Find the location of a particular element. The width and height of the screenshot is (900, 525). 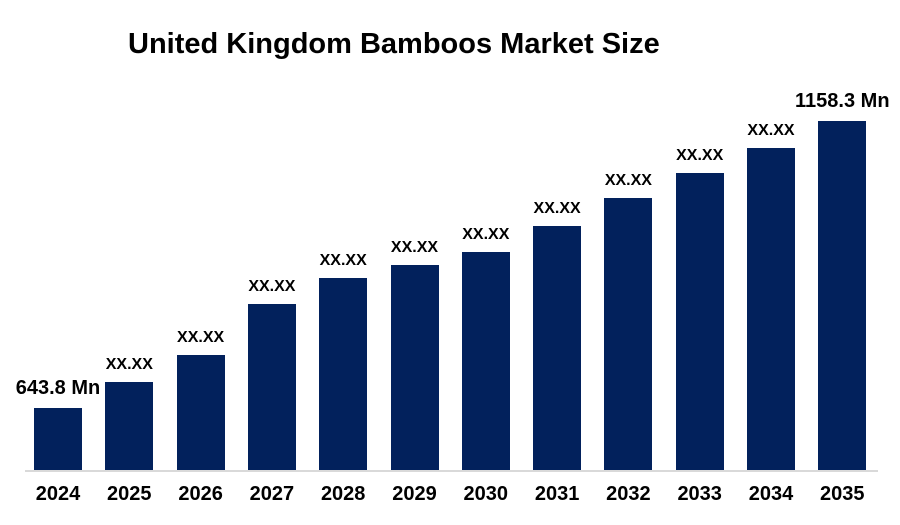

bar-group-2028: XX.XX 2028 is located at coordinates (343, 262).